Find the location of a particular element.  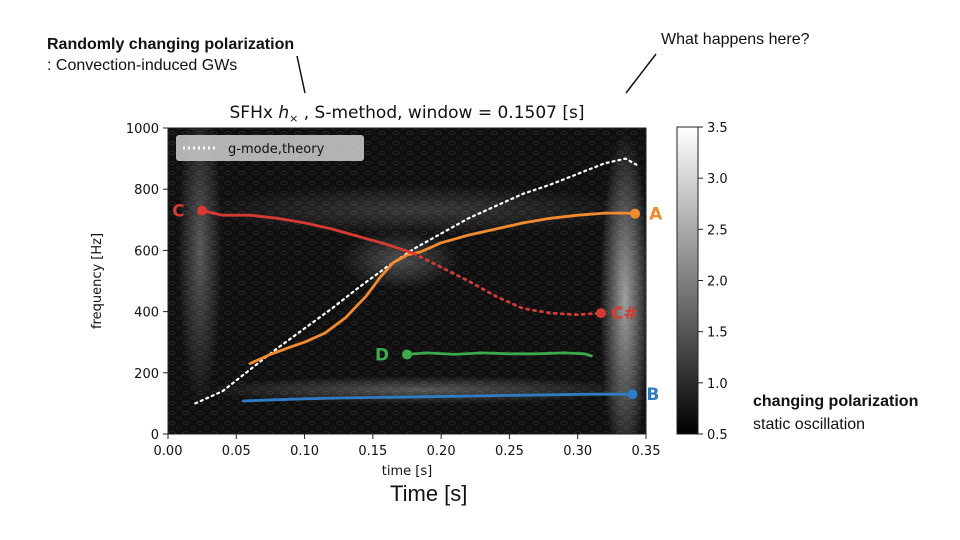

x-tick-label: 0.30 is located at coordinates (577, 451).